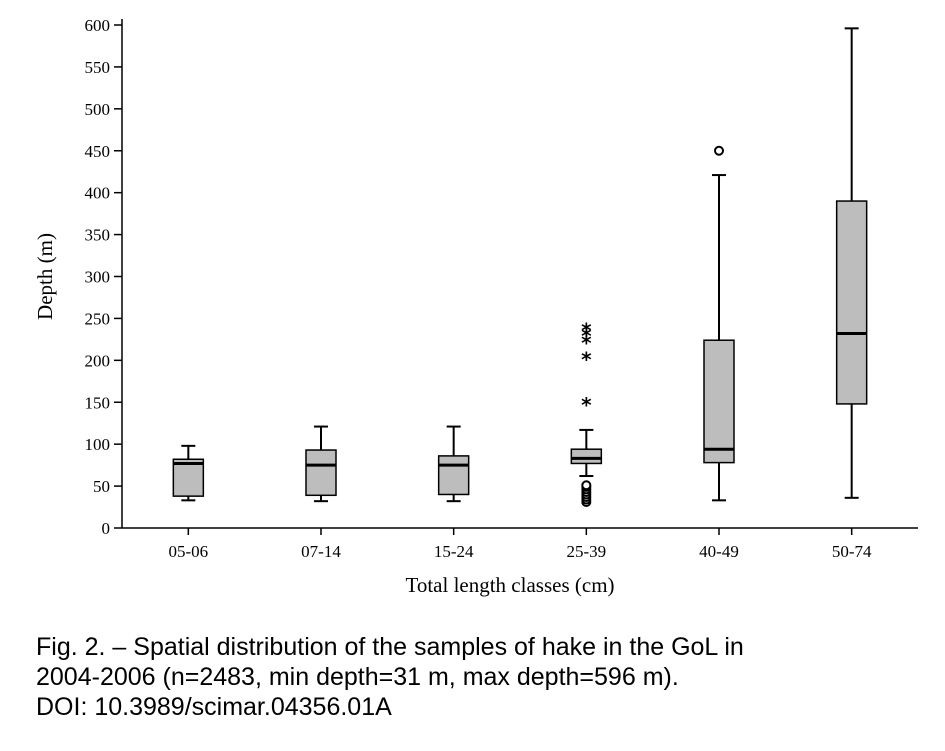 Image resolution: width=945 pixels, height=751 pixels. Describe the element at coordinates (454, 551) in the screenshot. I see `x-tick-label: 15-24` at that location.